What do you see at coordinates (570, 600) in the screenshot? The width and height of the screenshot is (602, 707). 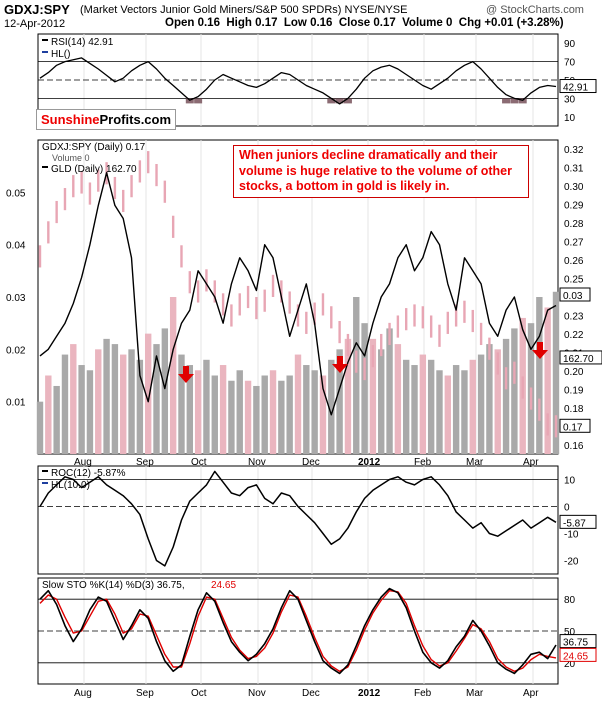 I see `stoch-tick-label: 80` at bounding box center [570, 600].